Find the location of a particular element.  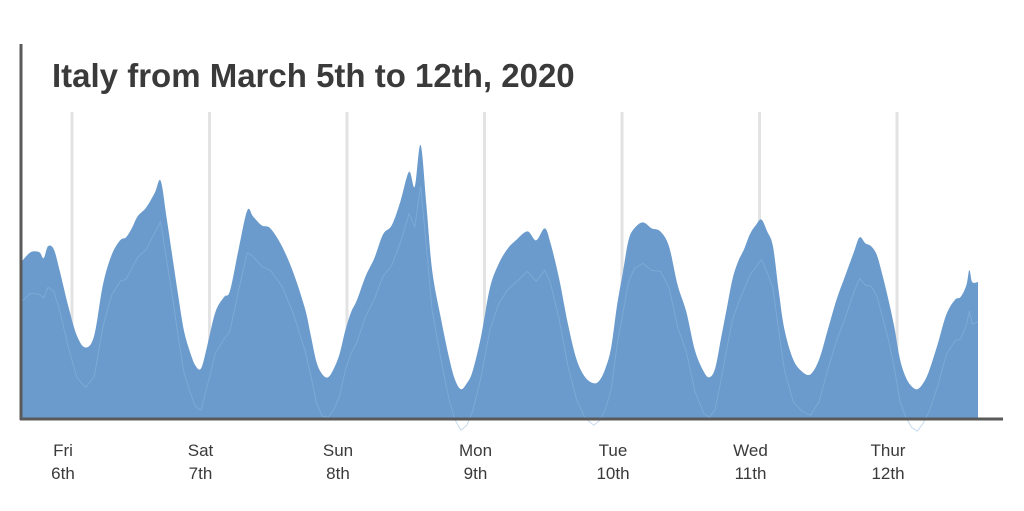

x-tick-date-label: 10th is located at coordinates (612, 473).